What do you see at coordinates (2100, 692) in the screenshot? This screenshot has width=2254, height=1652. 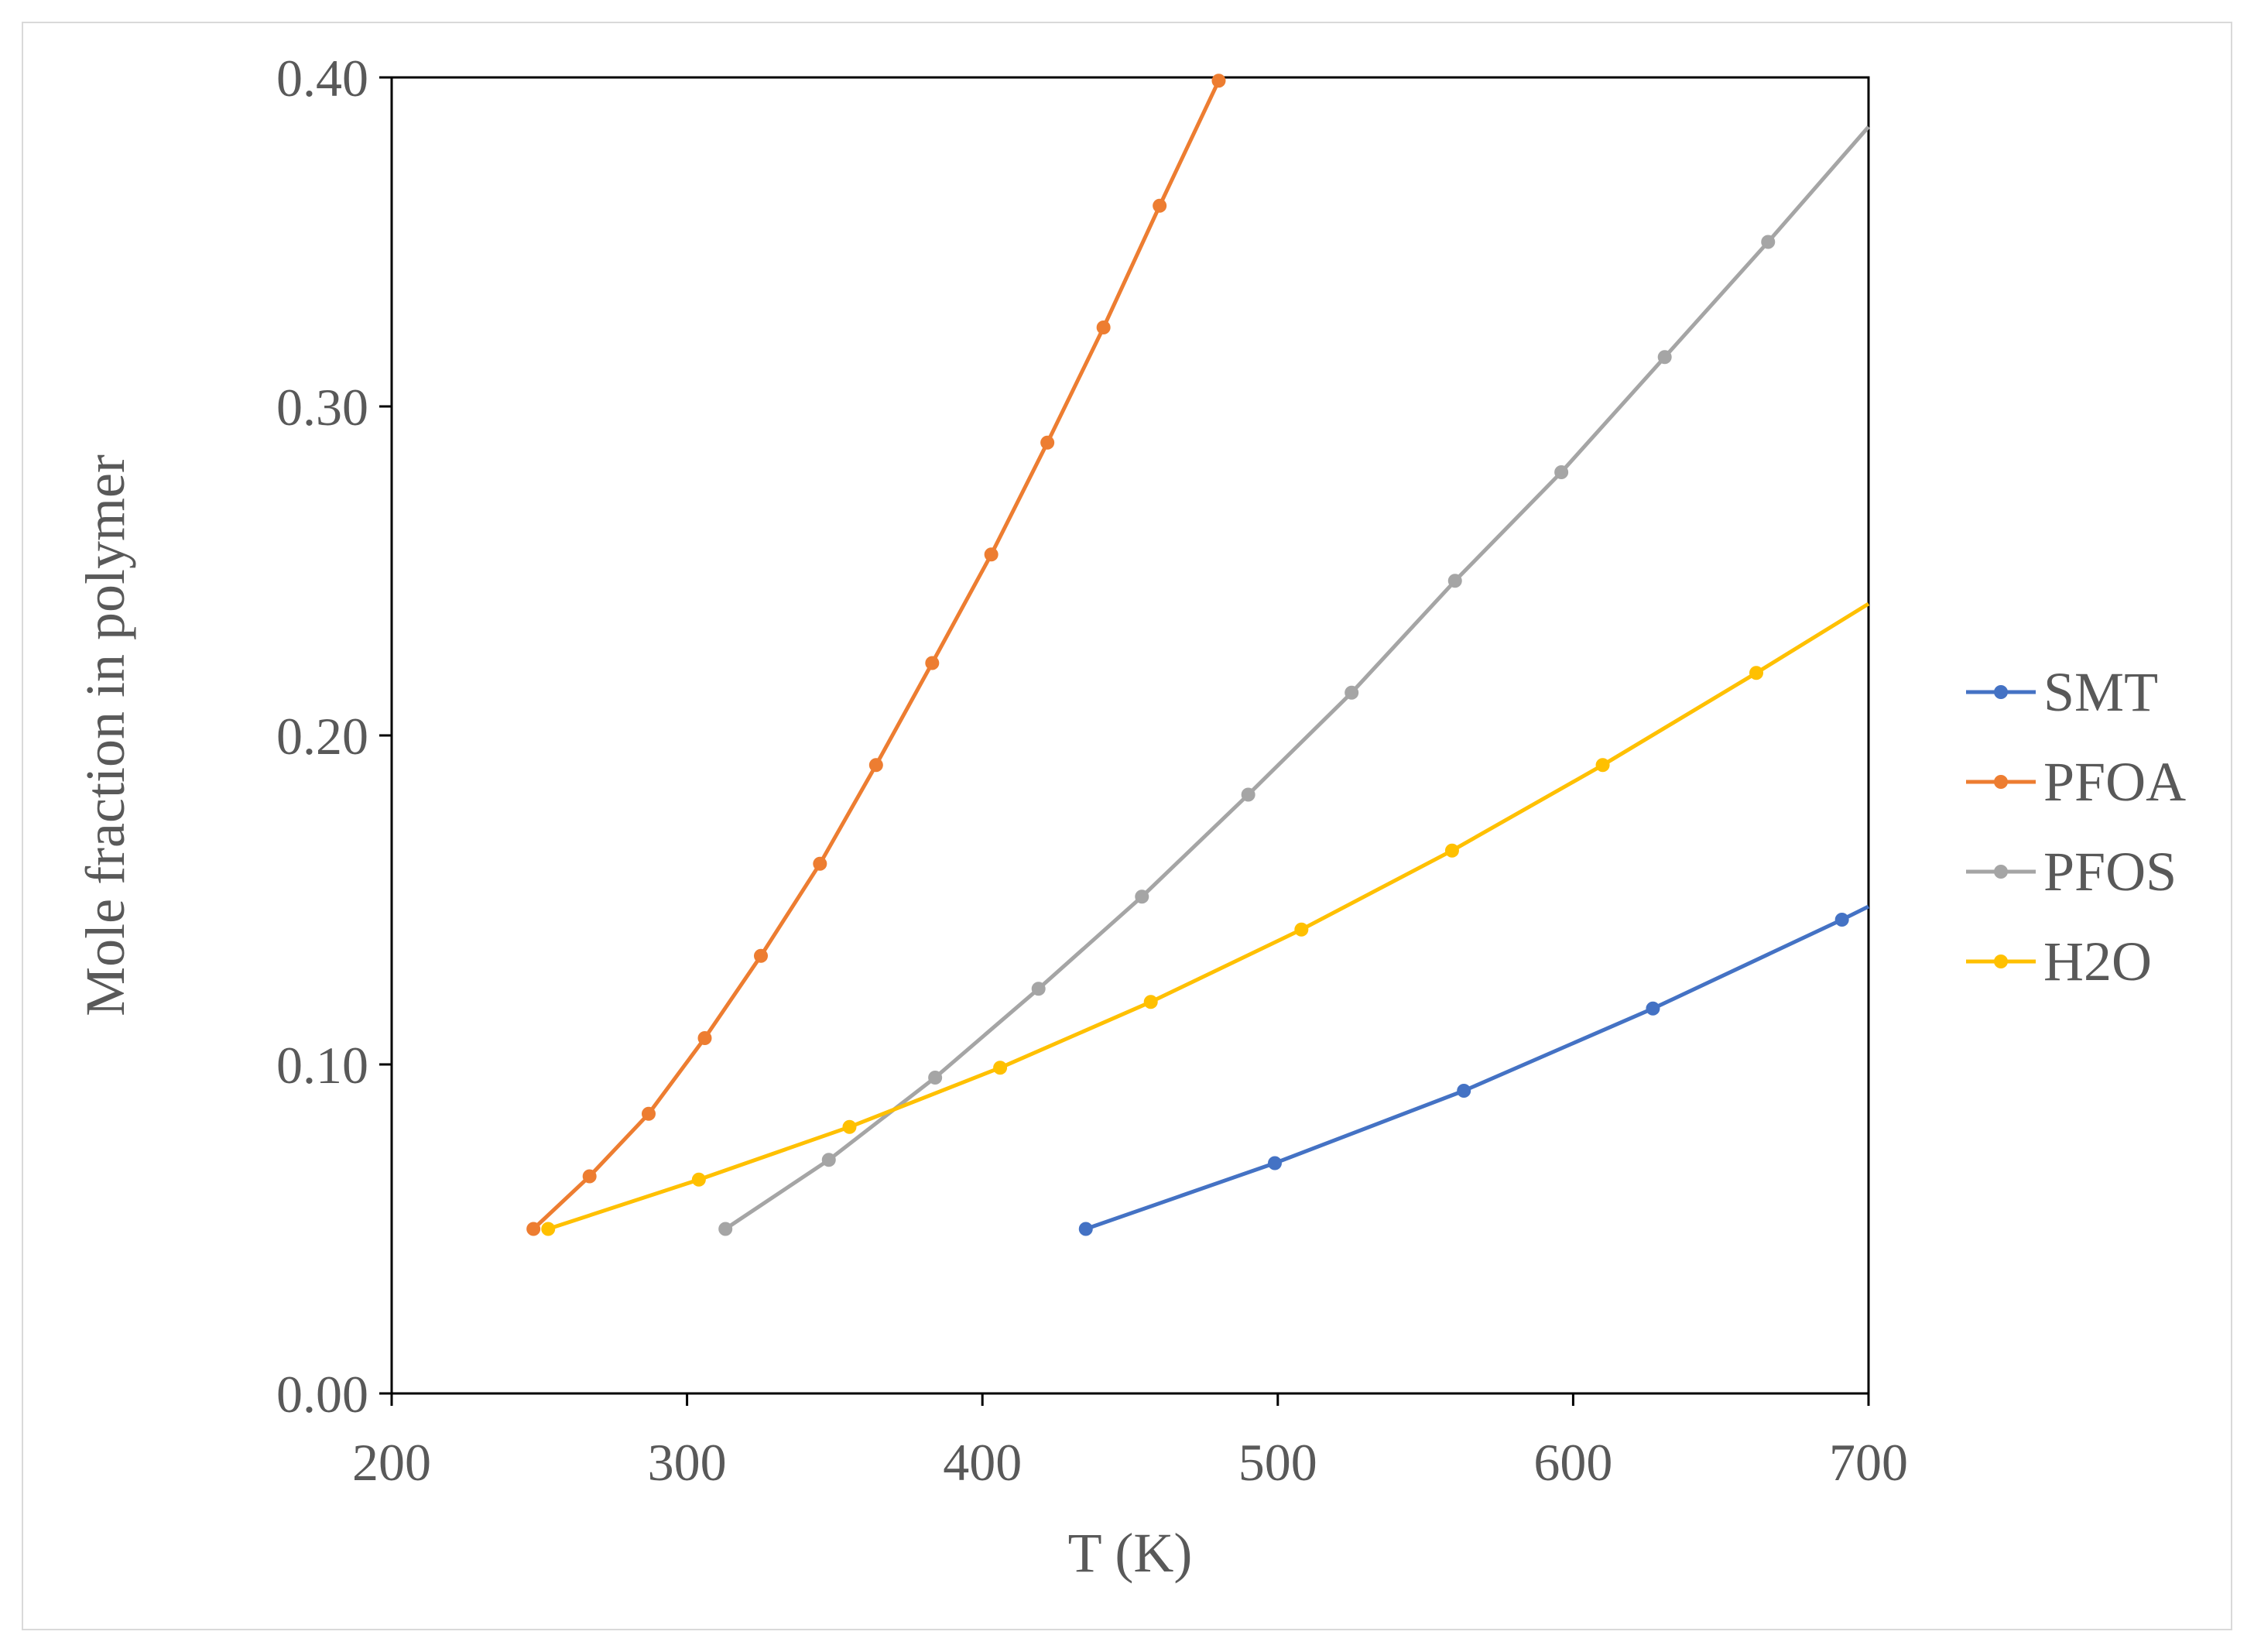 I see `legend-label: SMT` at bounding box center [2100, 692].